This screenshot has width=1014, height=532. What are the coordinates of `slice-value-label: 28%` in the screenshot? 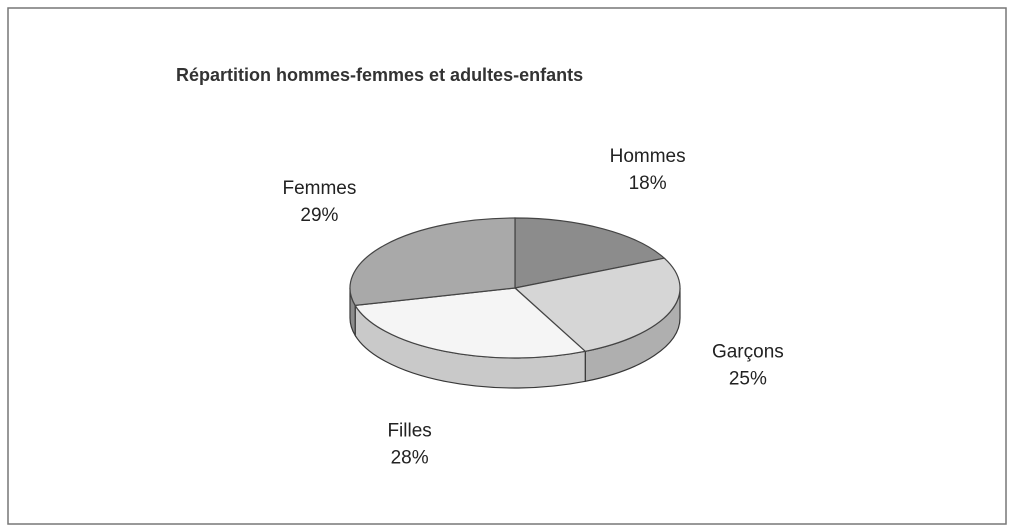 It's located at (410, 458).